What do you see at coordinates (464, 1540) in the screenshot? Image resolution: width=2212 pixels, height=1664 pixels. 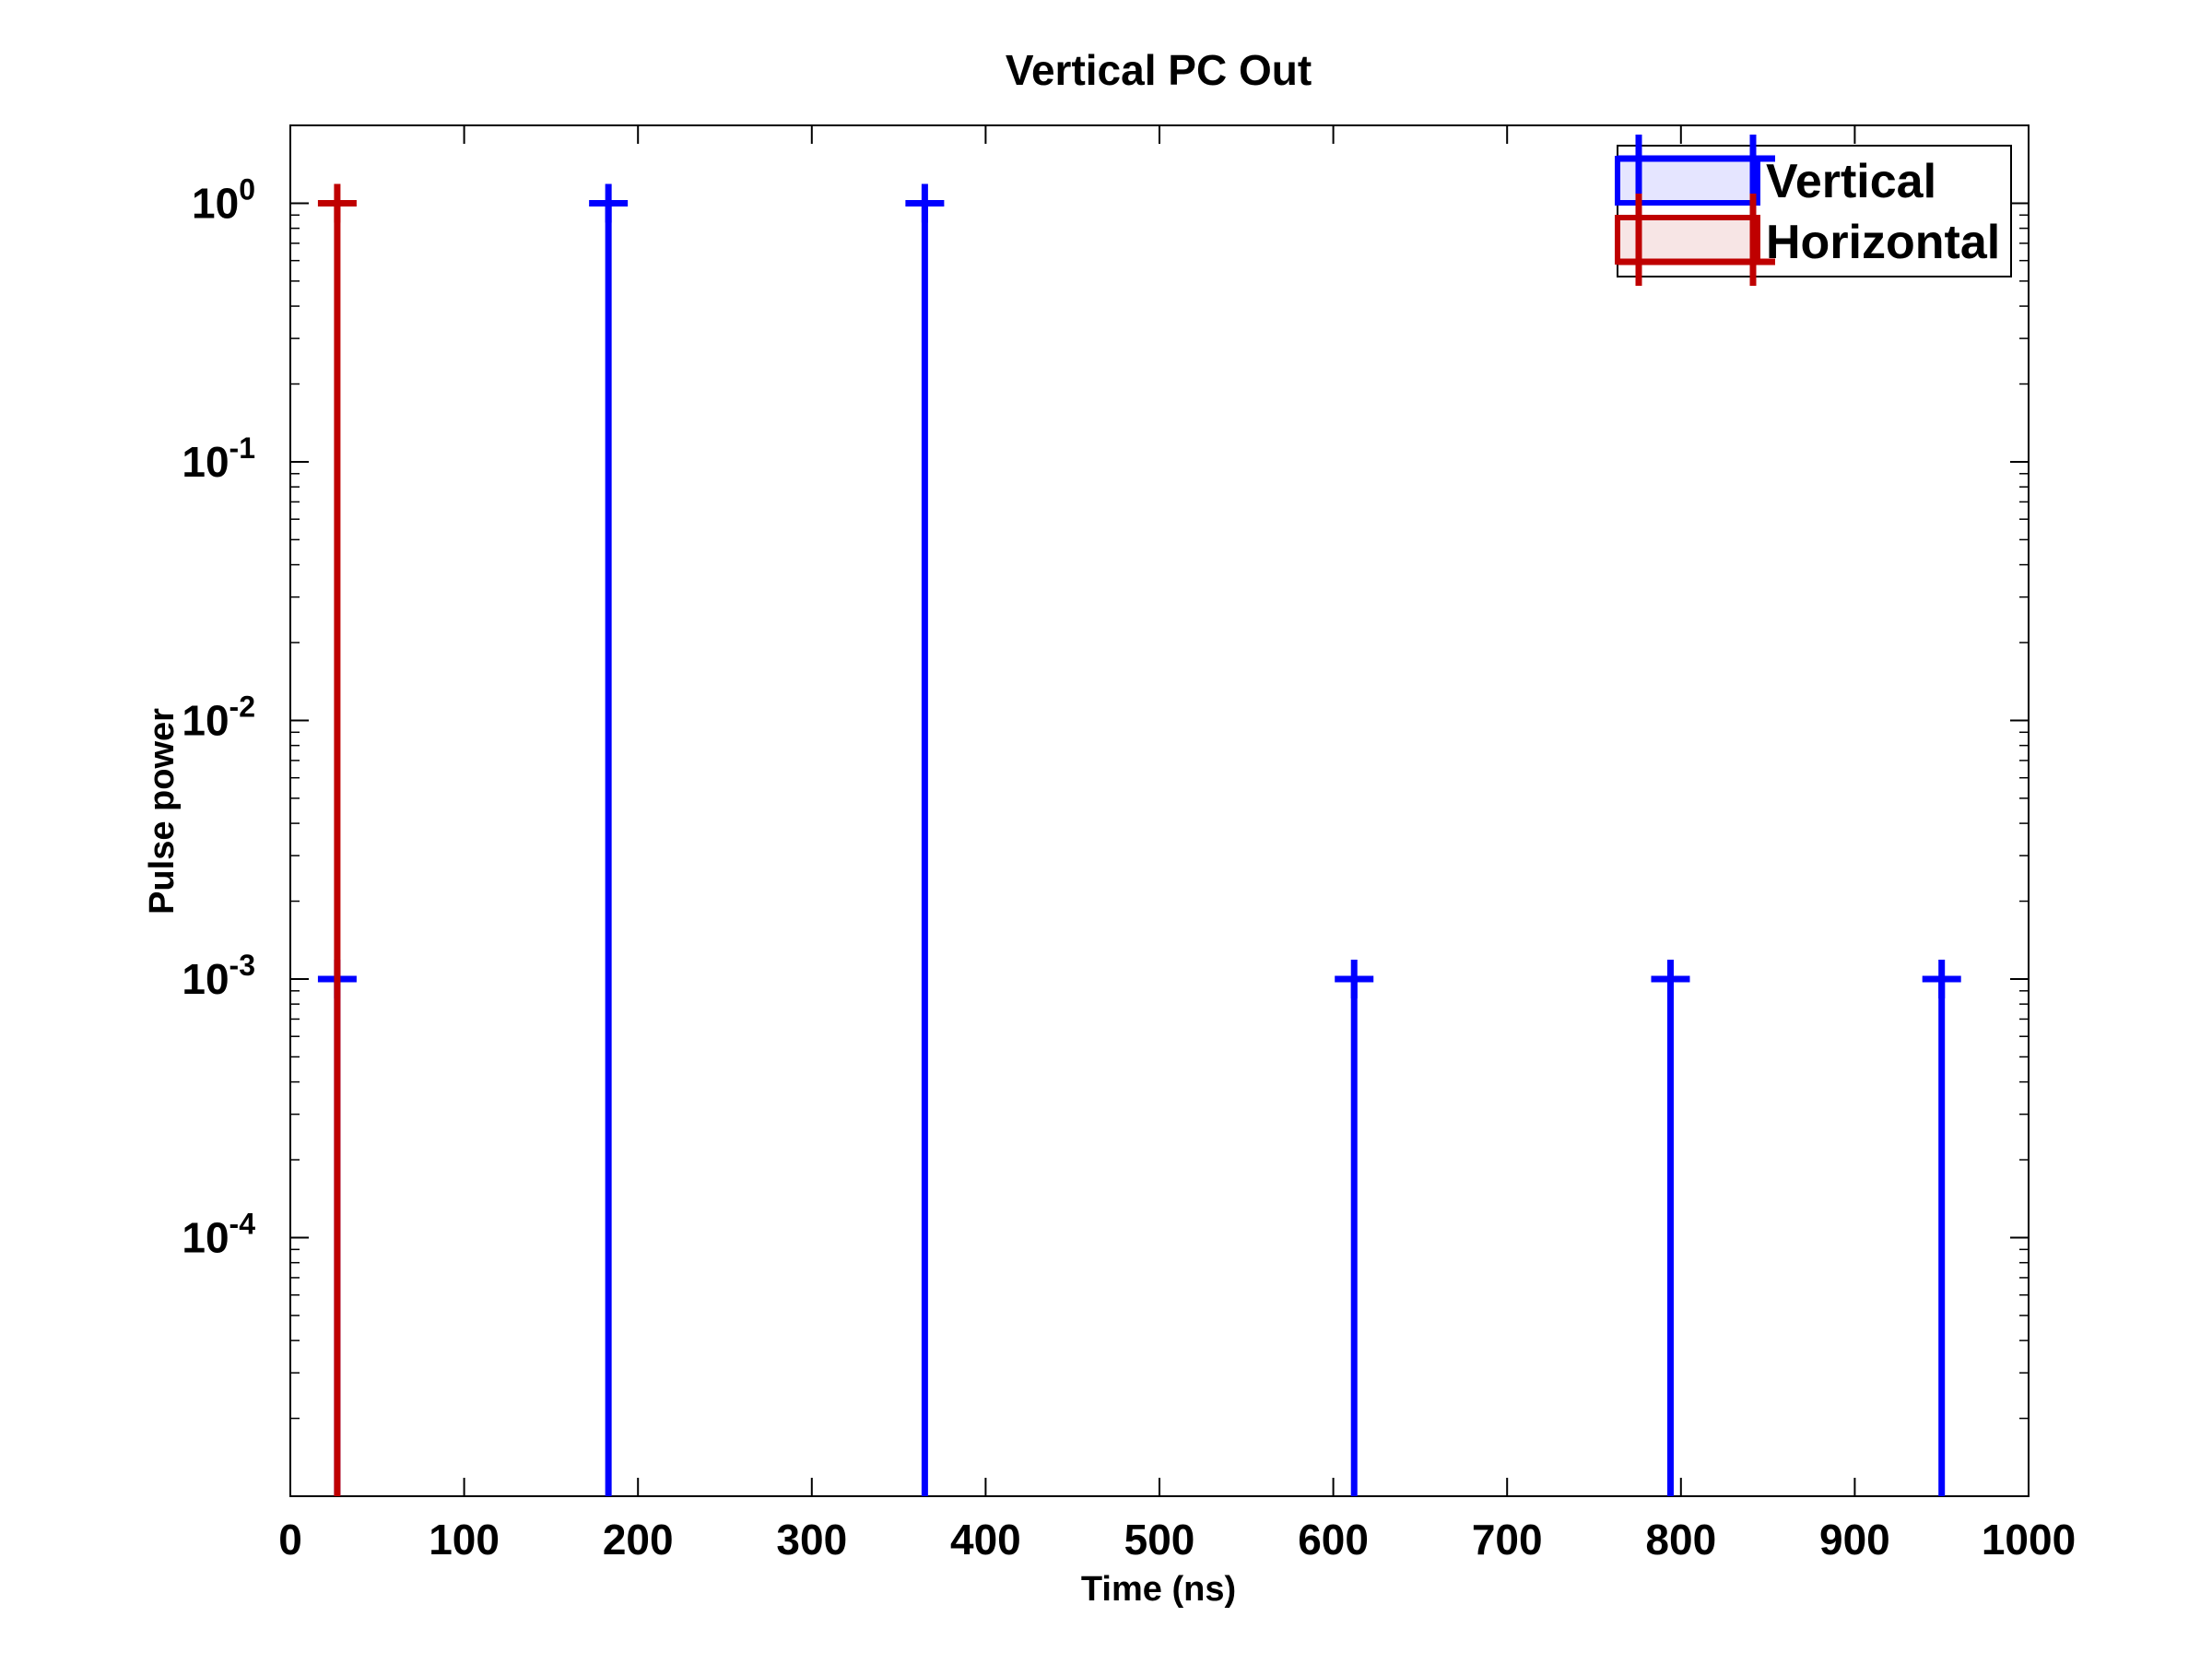 I see `x-tick-label: 100` at bounding box center [464, 1540].